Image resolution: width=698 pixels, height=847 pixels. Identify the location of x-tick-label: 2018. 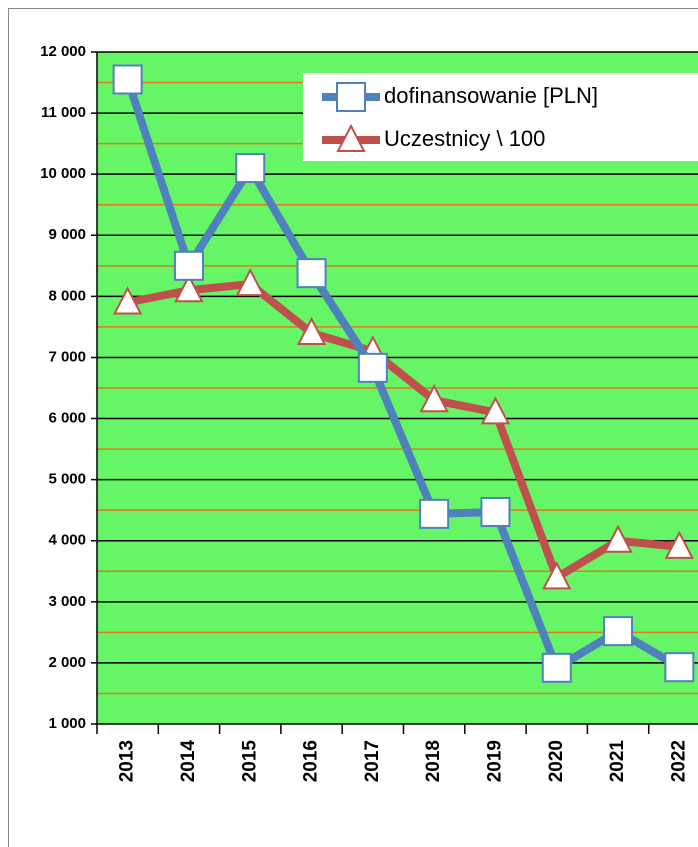
(433, 761).